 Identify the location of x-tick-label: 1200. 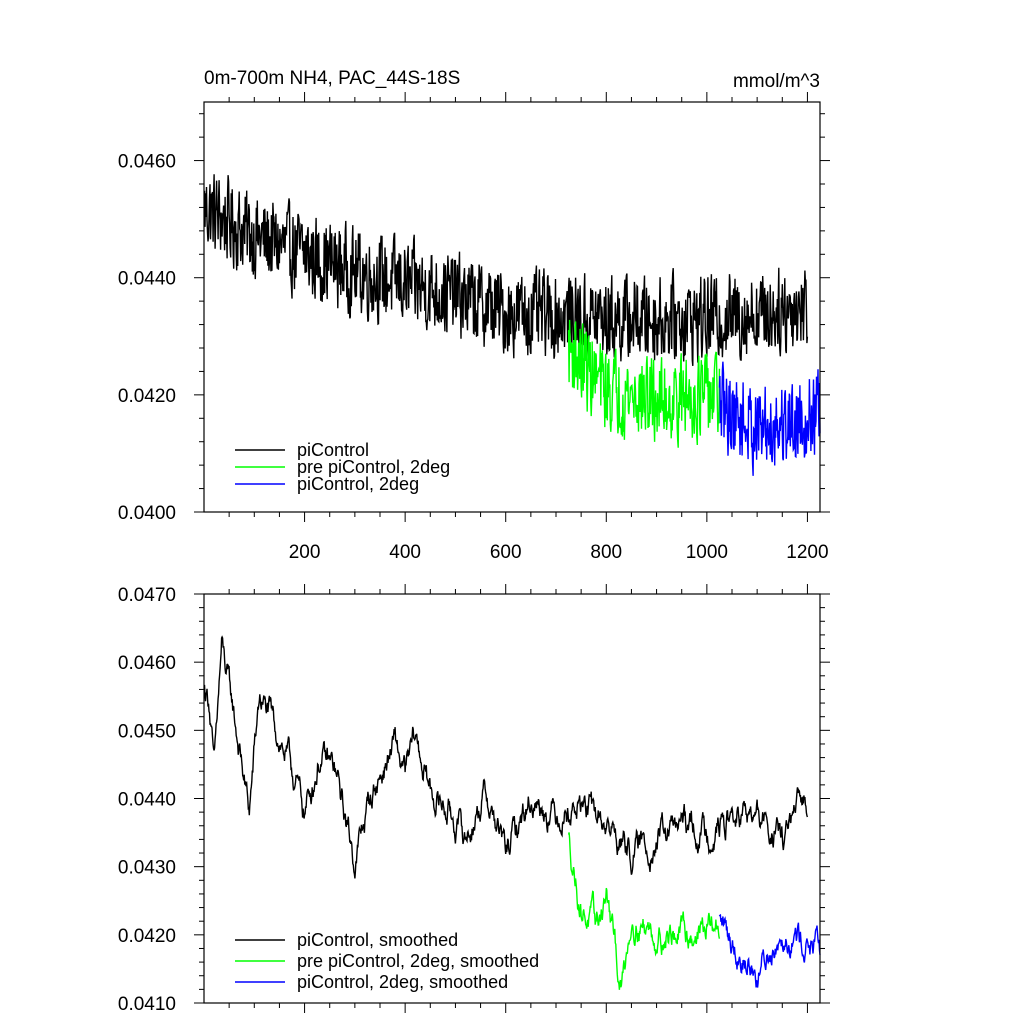
(807, 552).